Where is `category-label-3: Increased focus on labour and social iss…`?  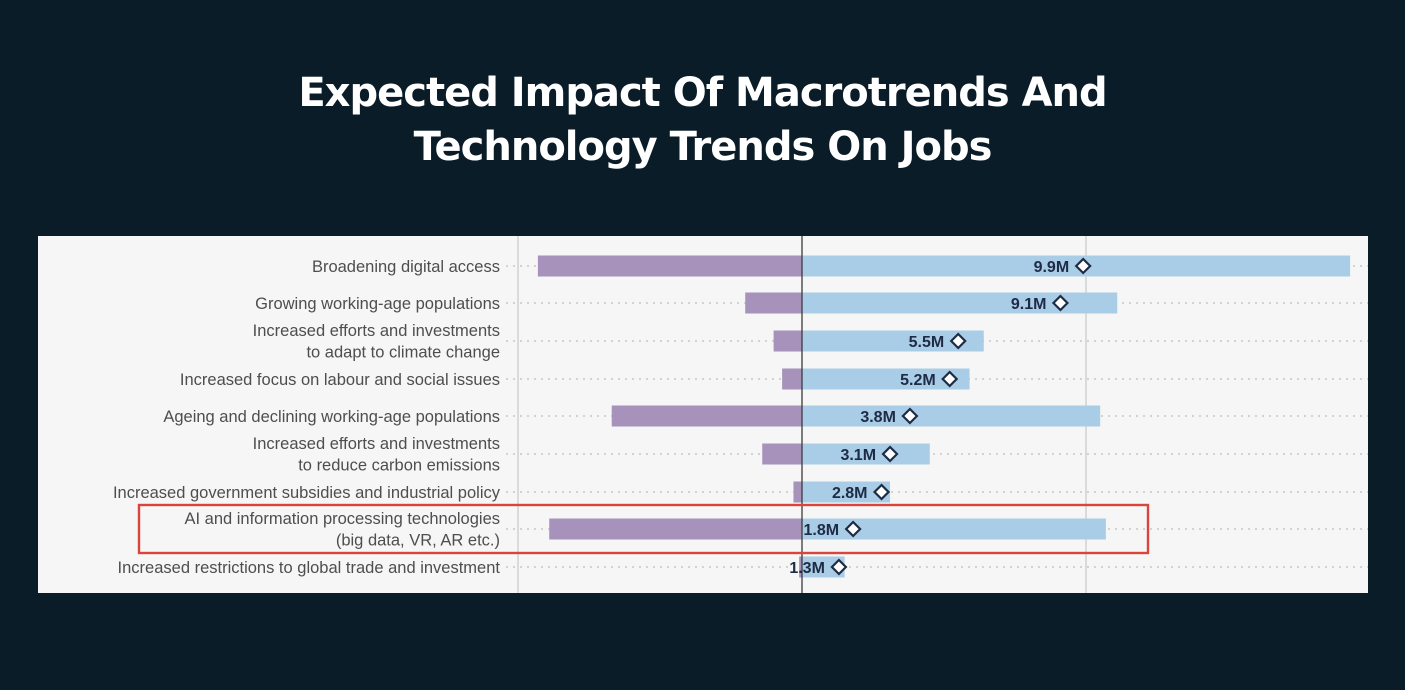
category-label-3: Increased focus on labour and social iss… is located at coordinates (340, 380).